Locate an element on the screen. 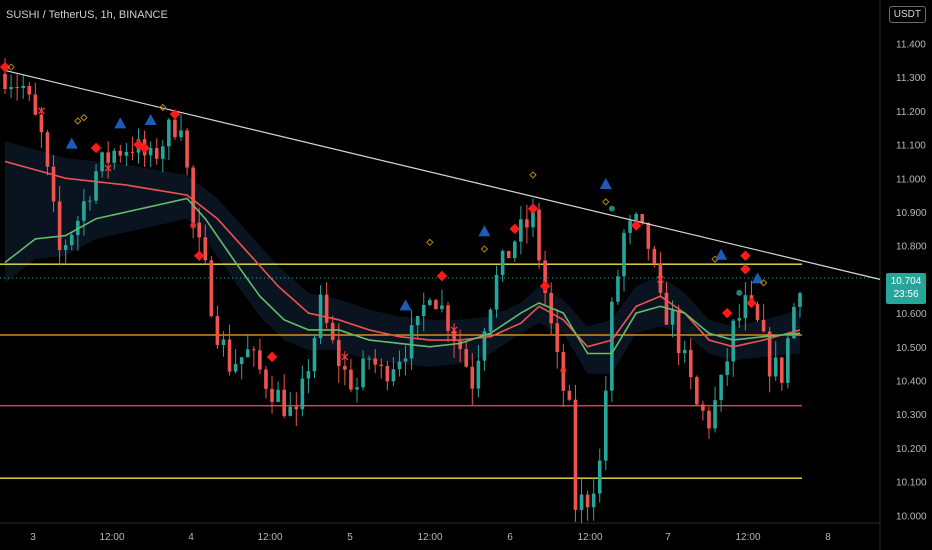 The width and height of the screenshot is (932, 550). y-tick-label: 10.500 is located at coordinates (911, 348).